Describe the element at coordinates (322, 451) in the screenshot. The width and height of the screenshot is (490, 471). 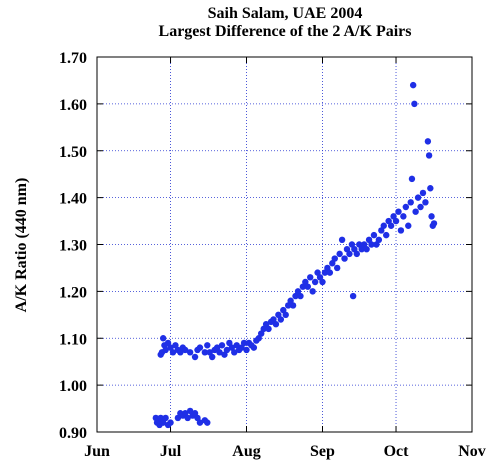
I see `x-tick-label: Sep` at that location.